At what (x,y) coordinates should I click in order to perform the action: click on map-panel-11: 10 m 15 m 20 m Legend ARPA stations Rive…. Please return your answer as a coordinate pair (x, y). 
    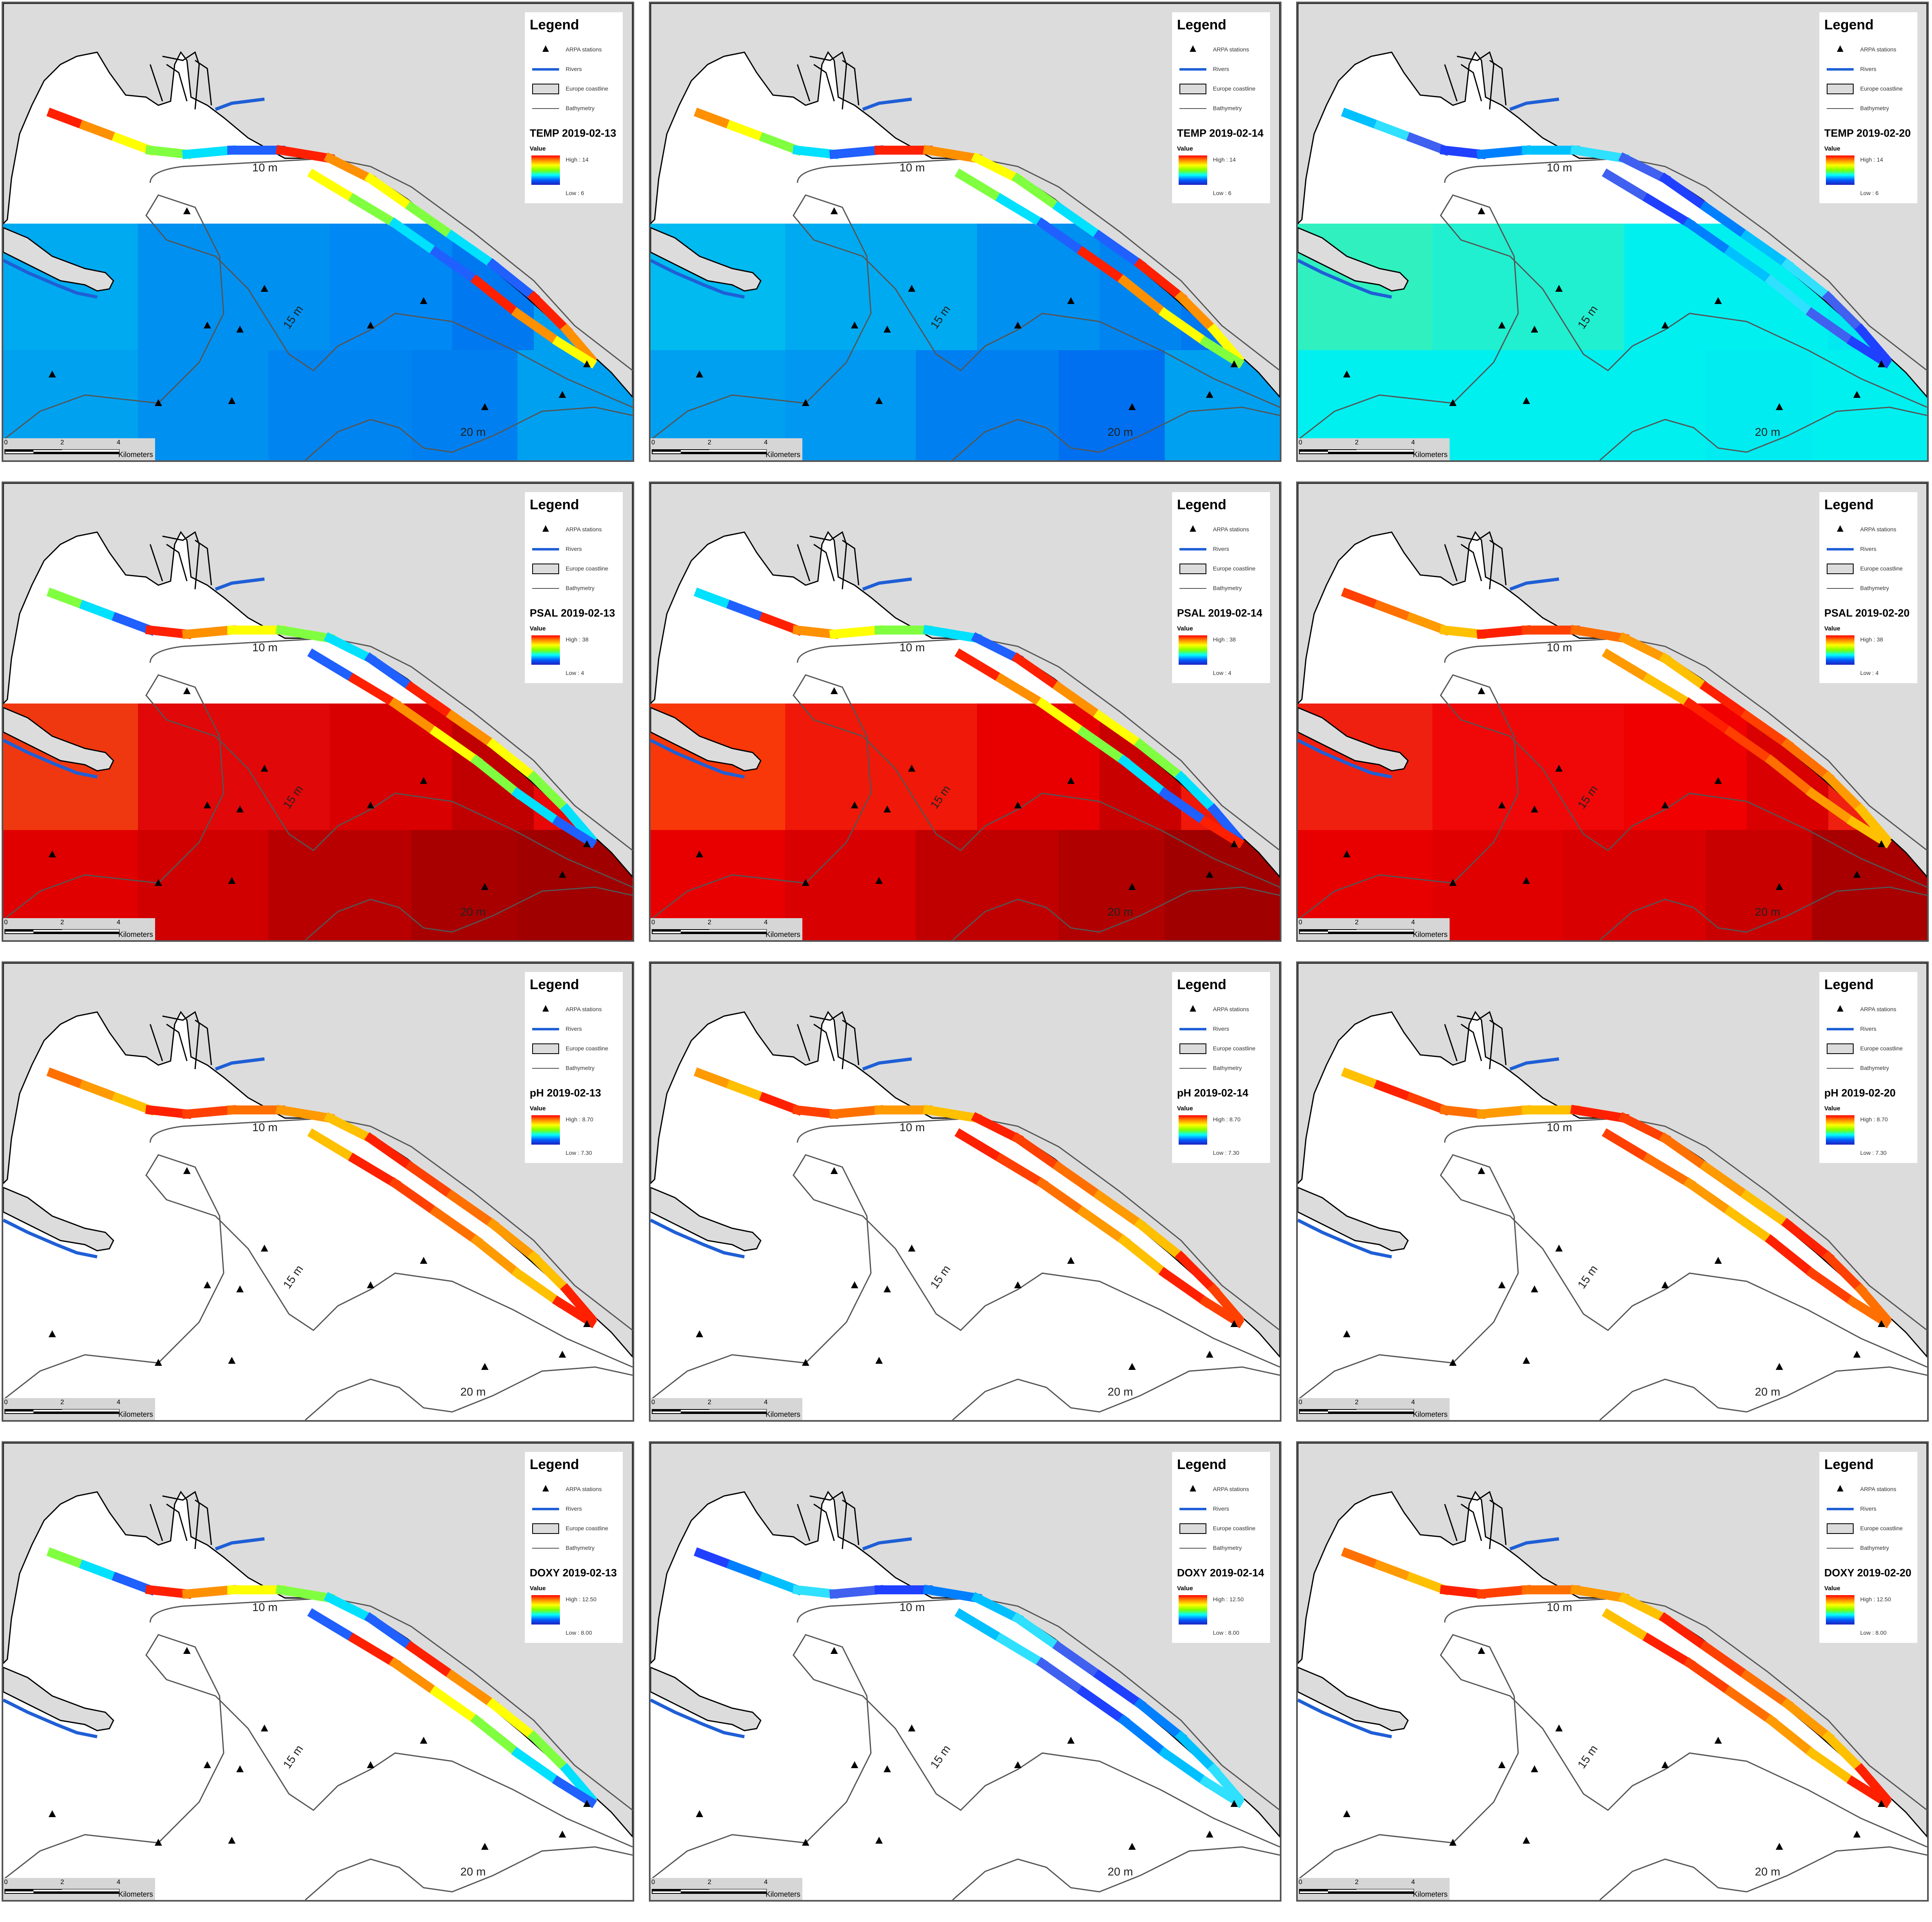
    Looking at the image, I should click on (965, 1671).